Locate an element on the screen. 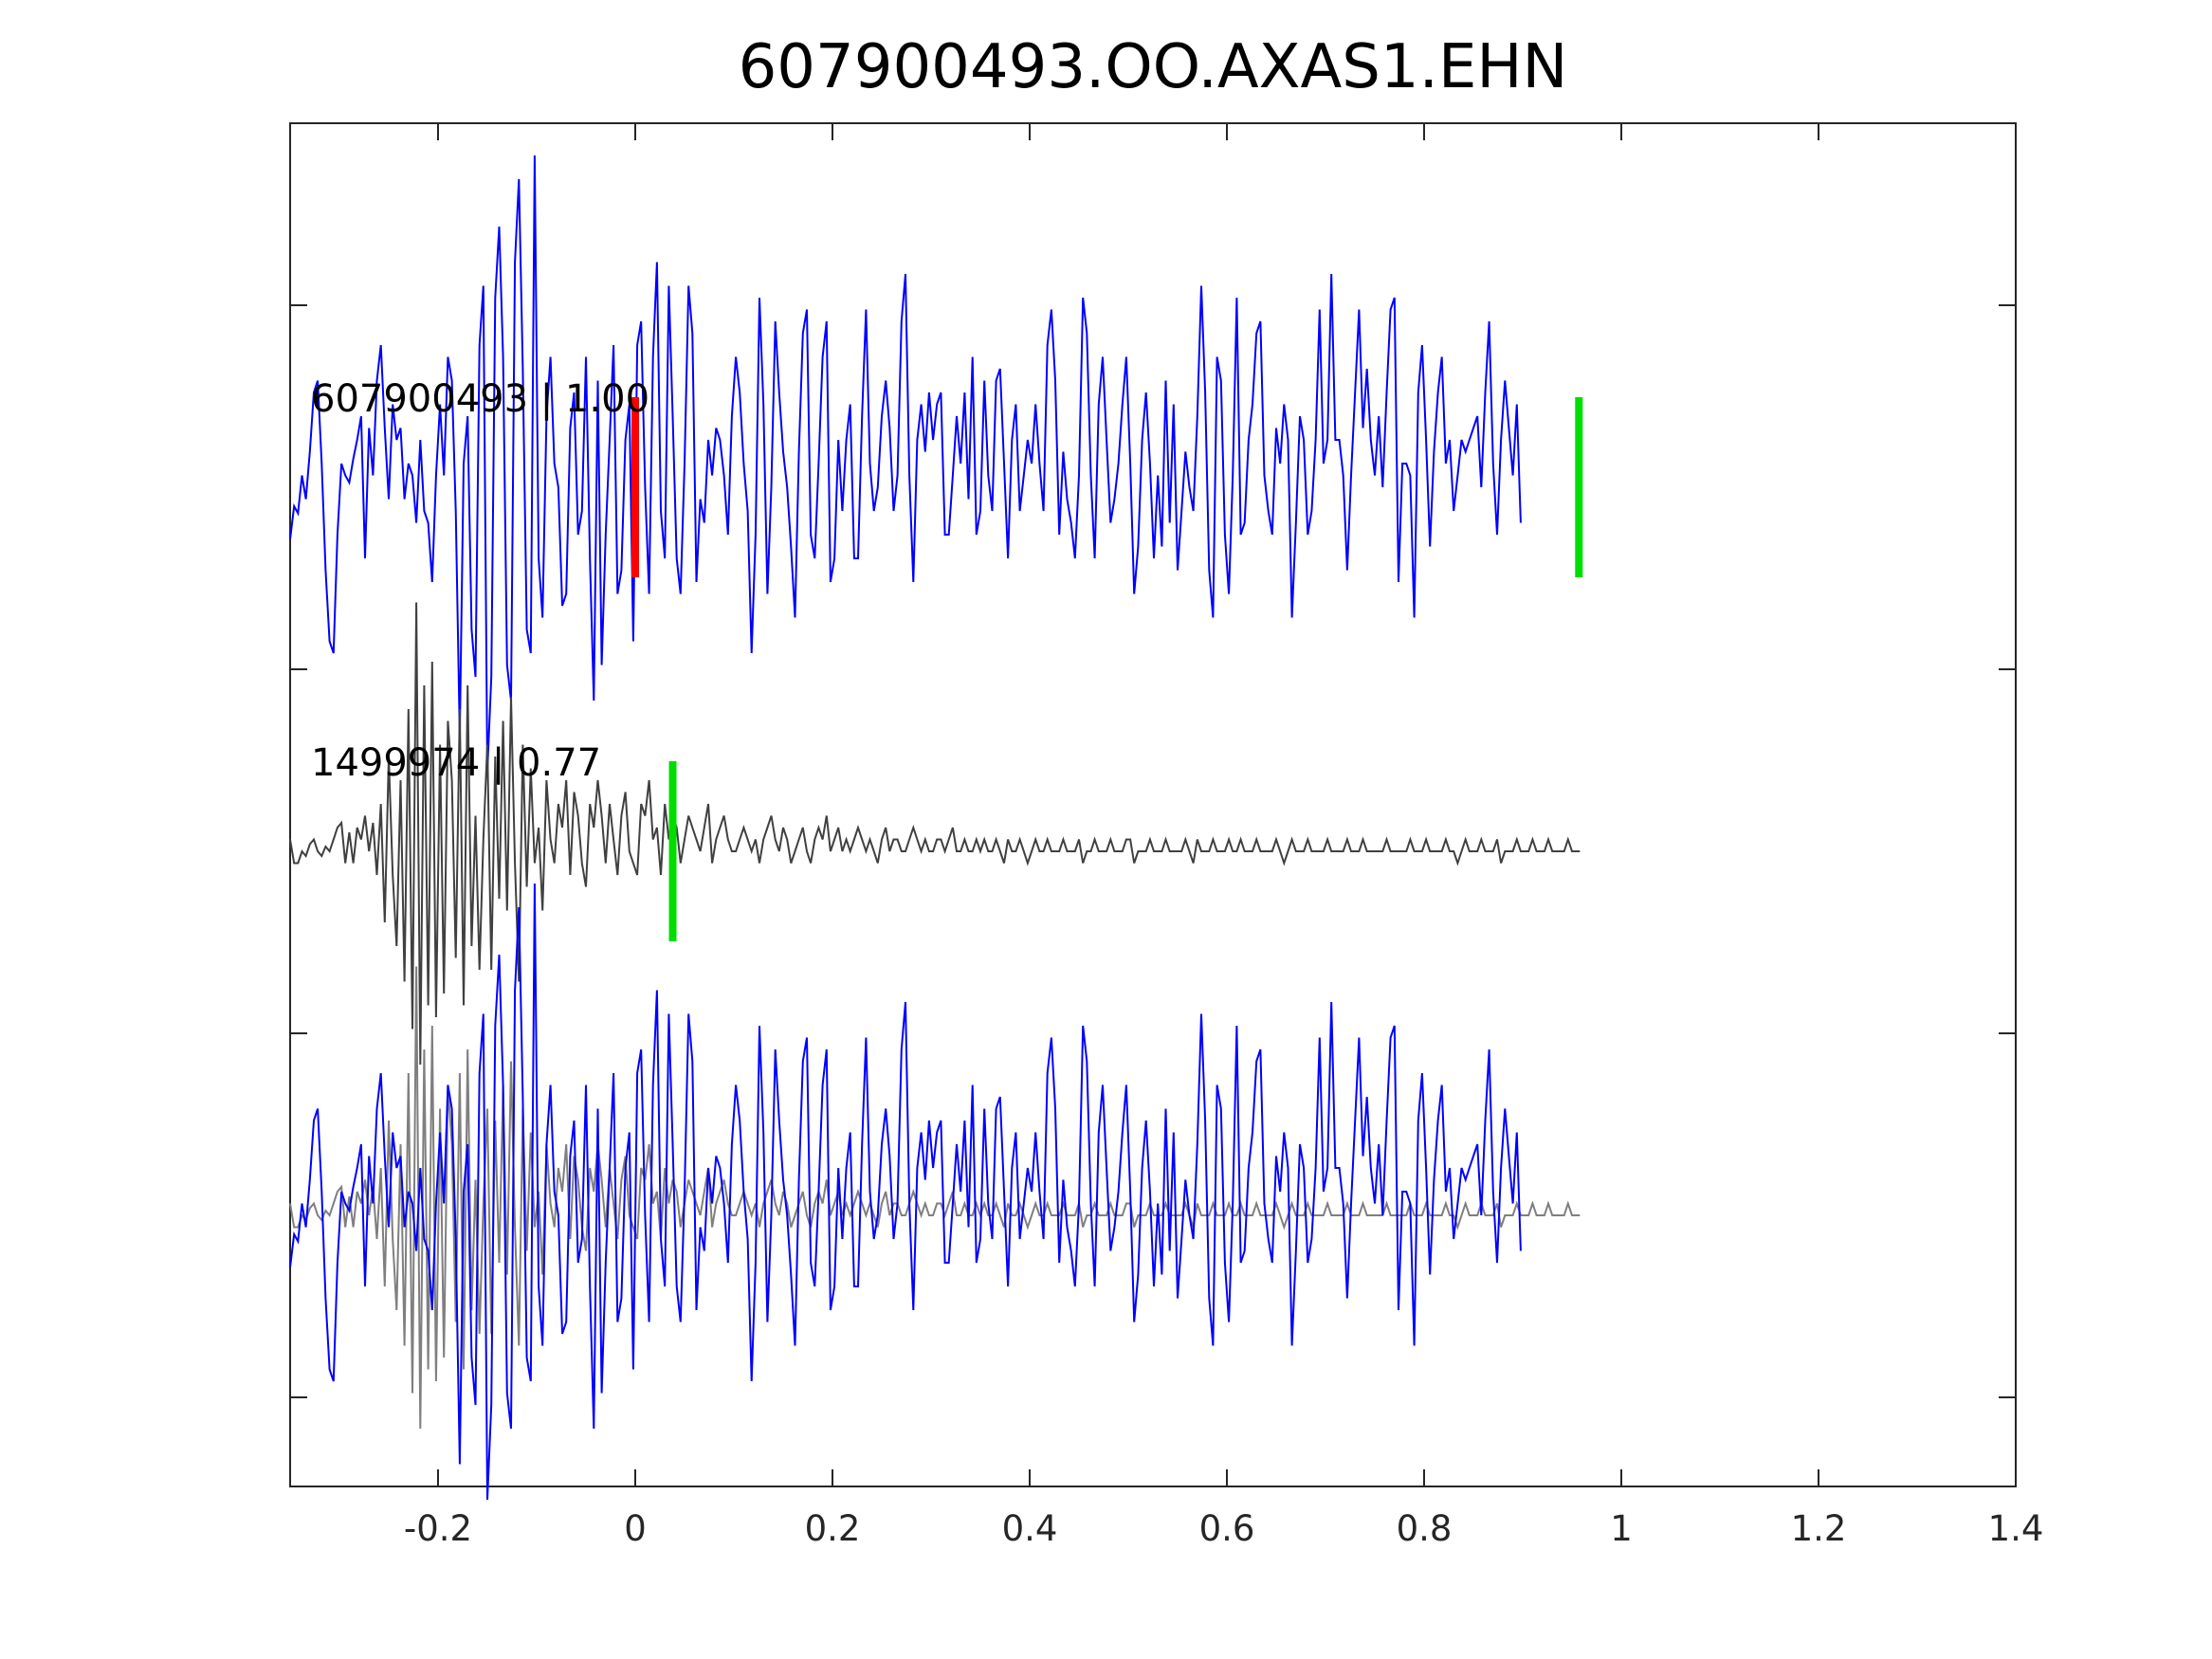  trace-label: 1499974 | 0.77 is located at coordinates (456, 763).